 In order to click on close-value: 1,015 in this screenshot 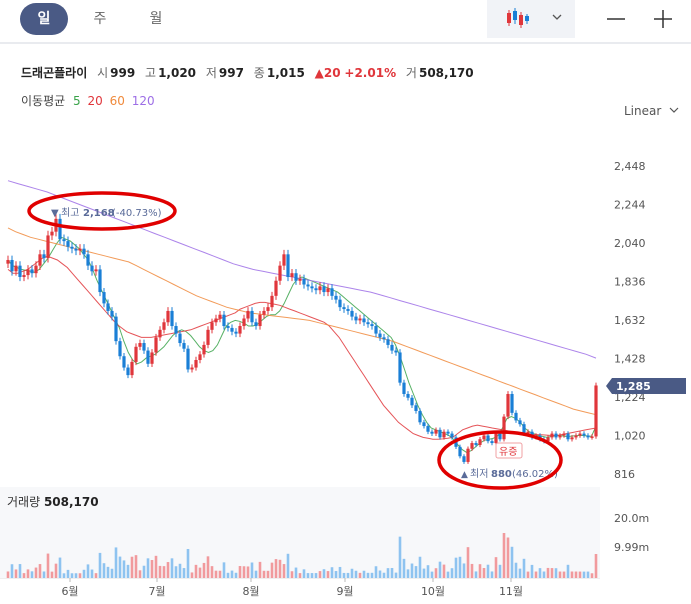, I will do `click(285, 73)`.